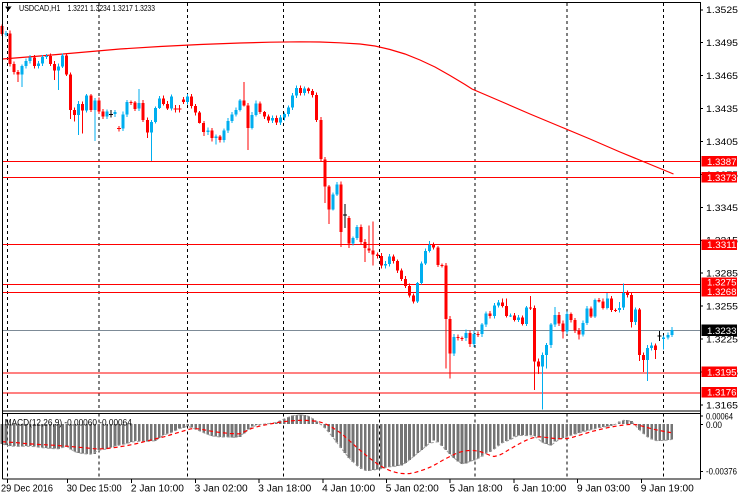 Image resolution: width=740 pixels, height=500 pixels. Describe the element at coordinates (722, 245) in the screenshot. I see `svg-text: 1.3311` at that location.